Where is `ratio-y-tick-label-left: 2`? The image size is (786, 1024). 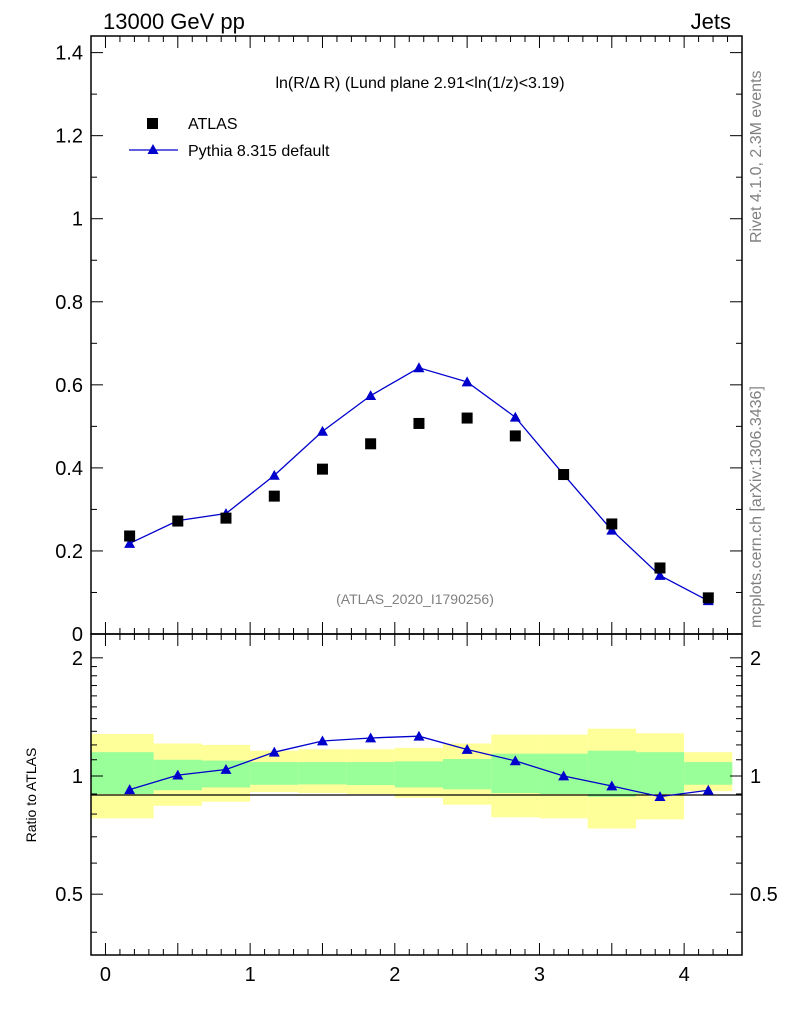 ratio-y-tick-label-left: 2 is located at coordinates (77, 659).